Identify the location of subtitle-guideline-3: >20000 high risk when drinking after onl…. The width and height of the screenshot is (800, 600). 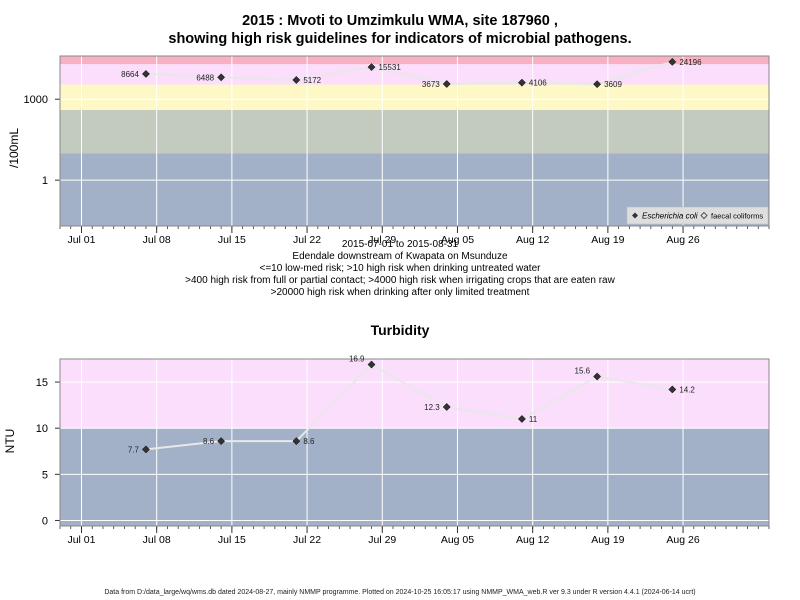
(400, 292).